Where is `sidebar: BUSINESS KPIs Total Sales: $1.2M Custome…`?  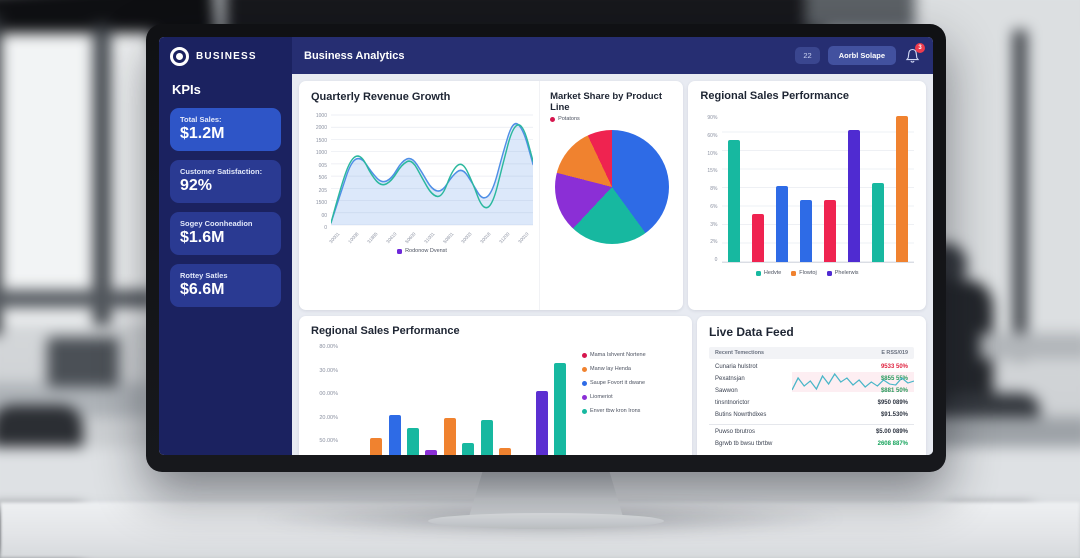
sidebar: BUSINESS KPIs Total Sales: $1.2M Custome… is located at coordinates (225, 246).